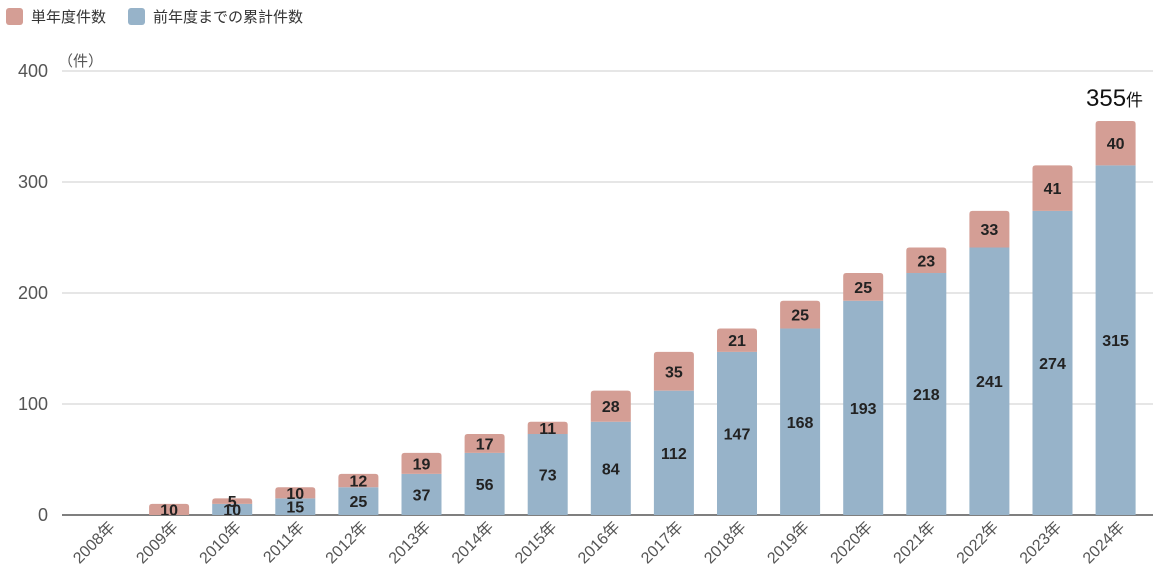 Image resolution: width=1153 pixels, height=588 pixels. I want to click on bar-label-annual: 19, so click(422, 464).